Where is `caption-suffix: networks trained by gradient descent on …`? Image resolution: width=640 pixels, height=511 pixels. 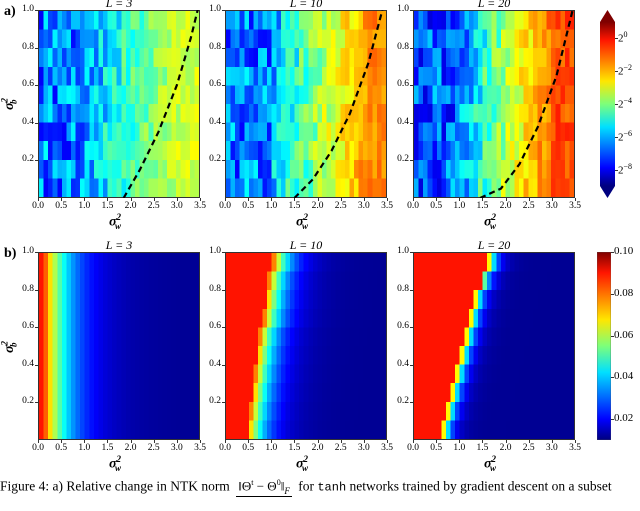 caption-suffix: networks trained by gradient descent on … is located at coordinates (480, 486).